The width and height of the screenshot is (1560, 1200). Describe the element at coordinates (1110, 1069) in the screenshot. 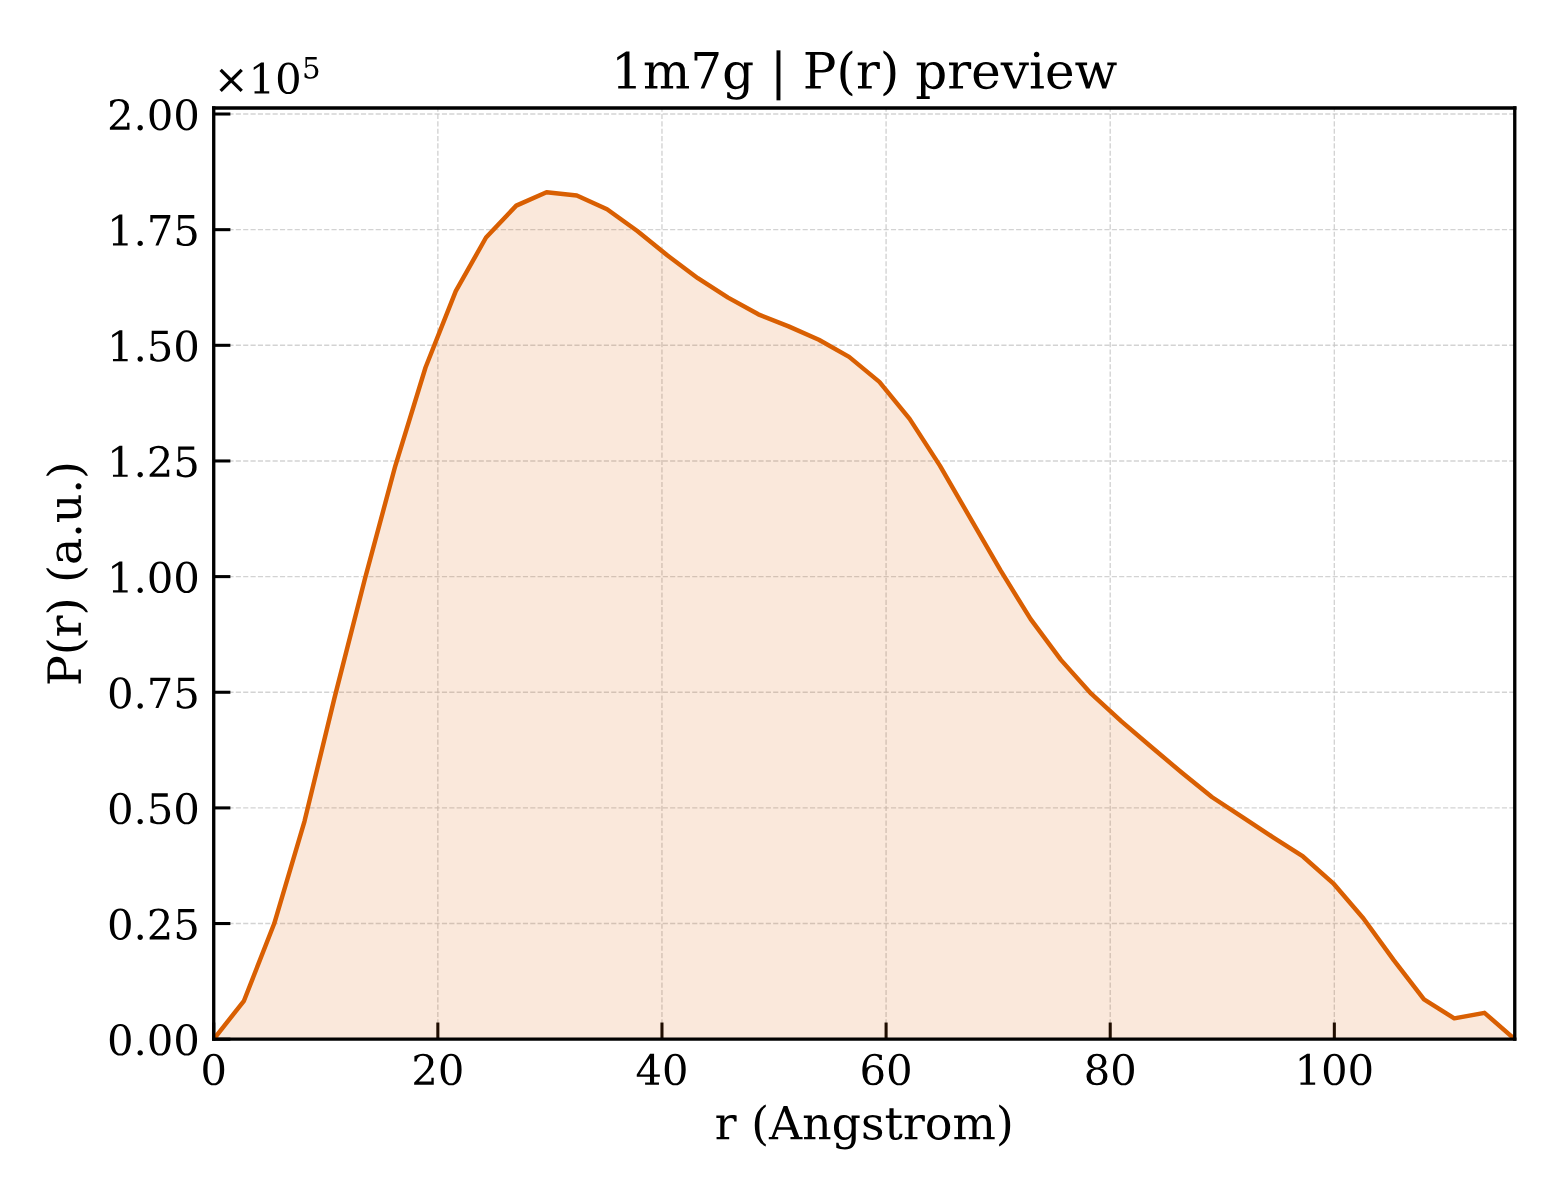

I see `x-tick-label: 80` at that location.